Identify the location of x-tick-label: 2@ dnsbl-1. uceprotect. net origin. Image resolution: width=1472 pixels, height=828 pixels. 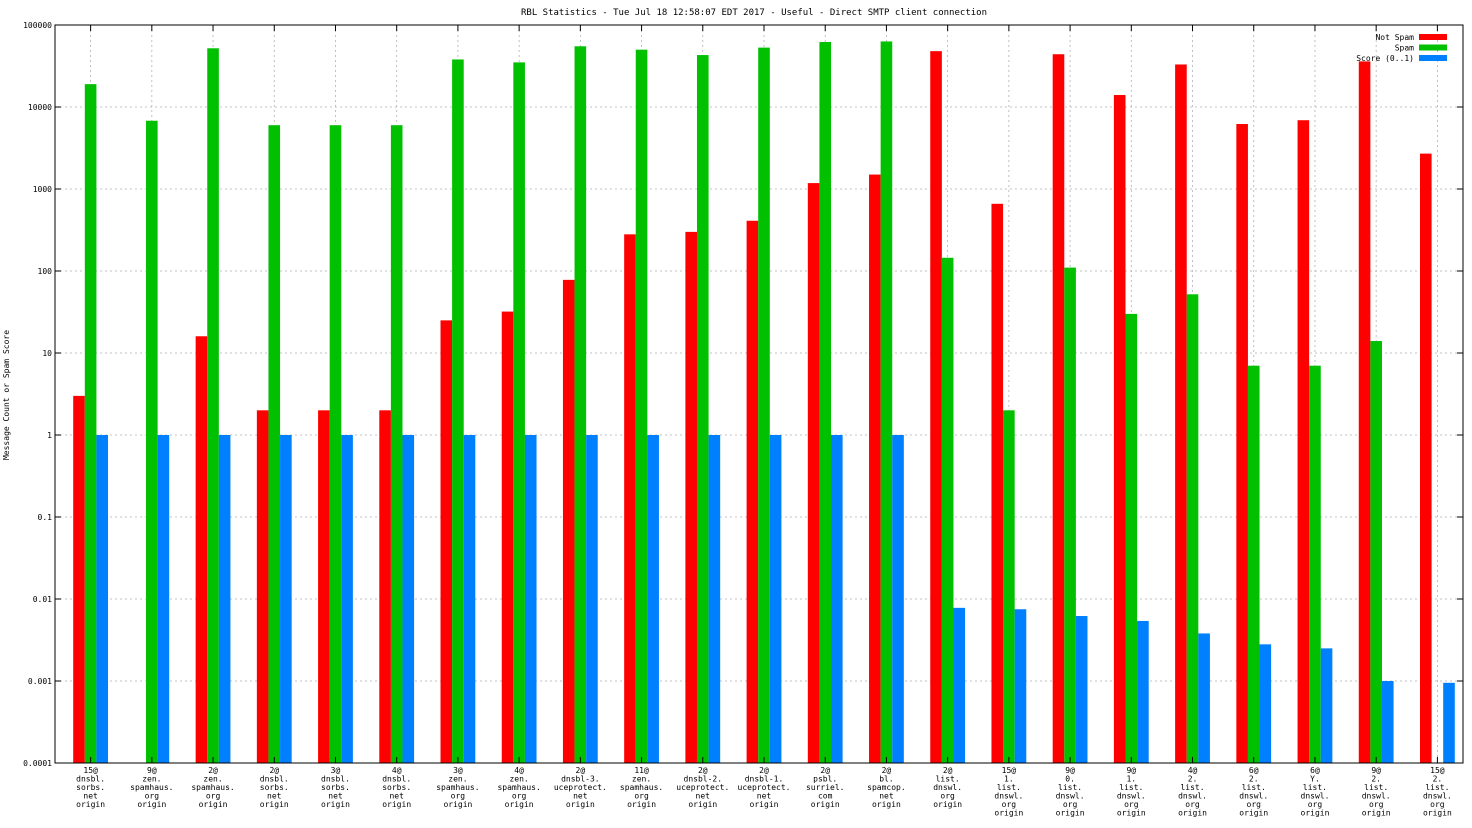
(764, 787).